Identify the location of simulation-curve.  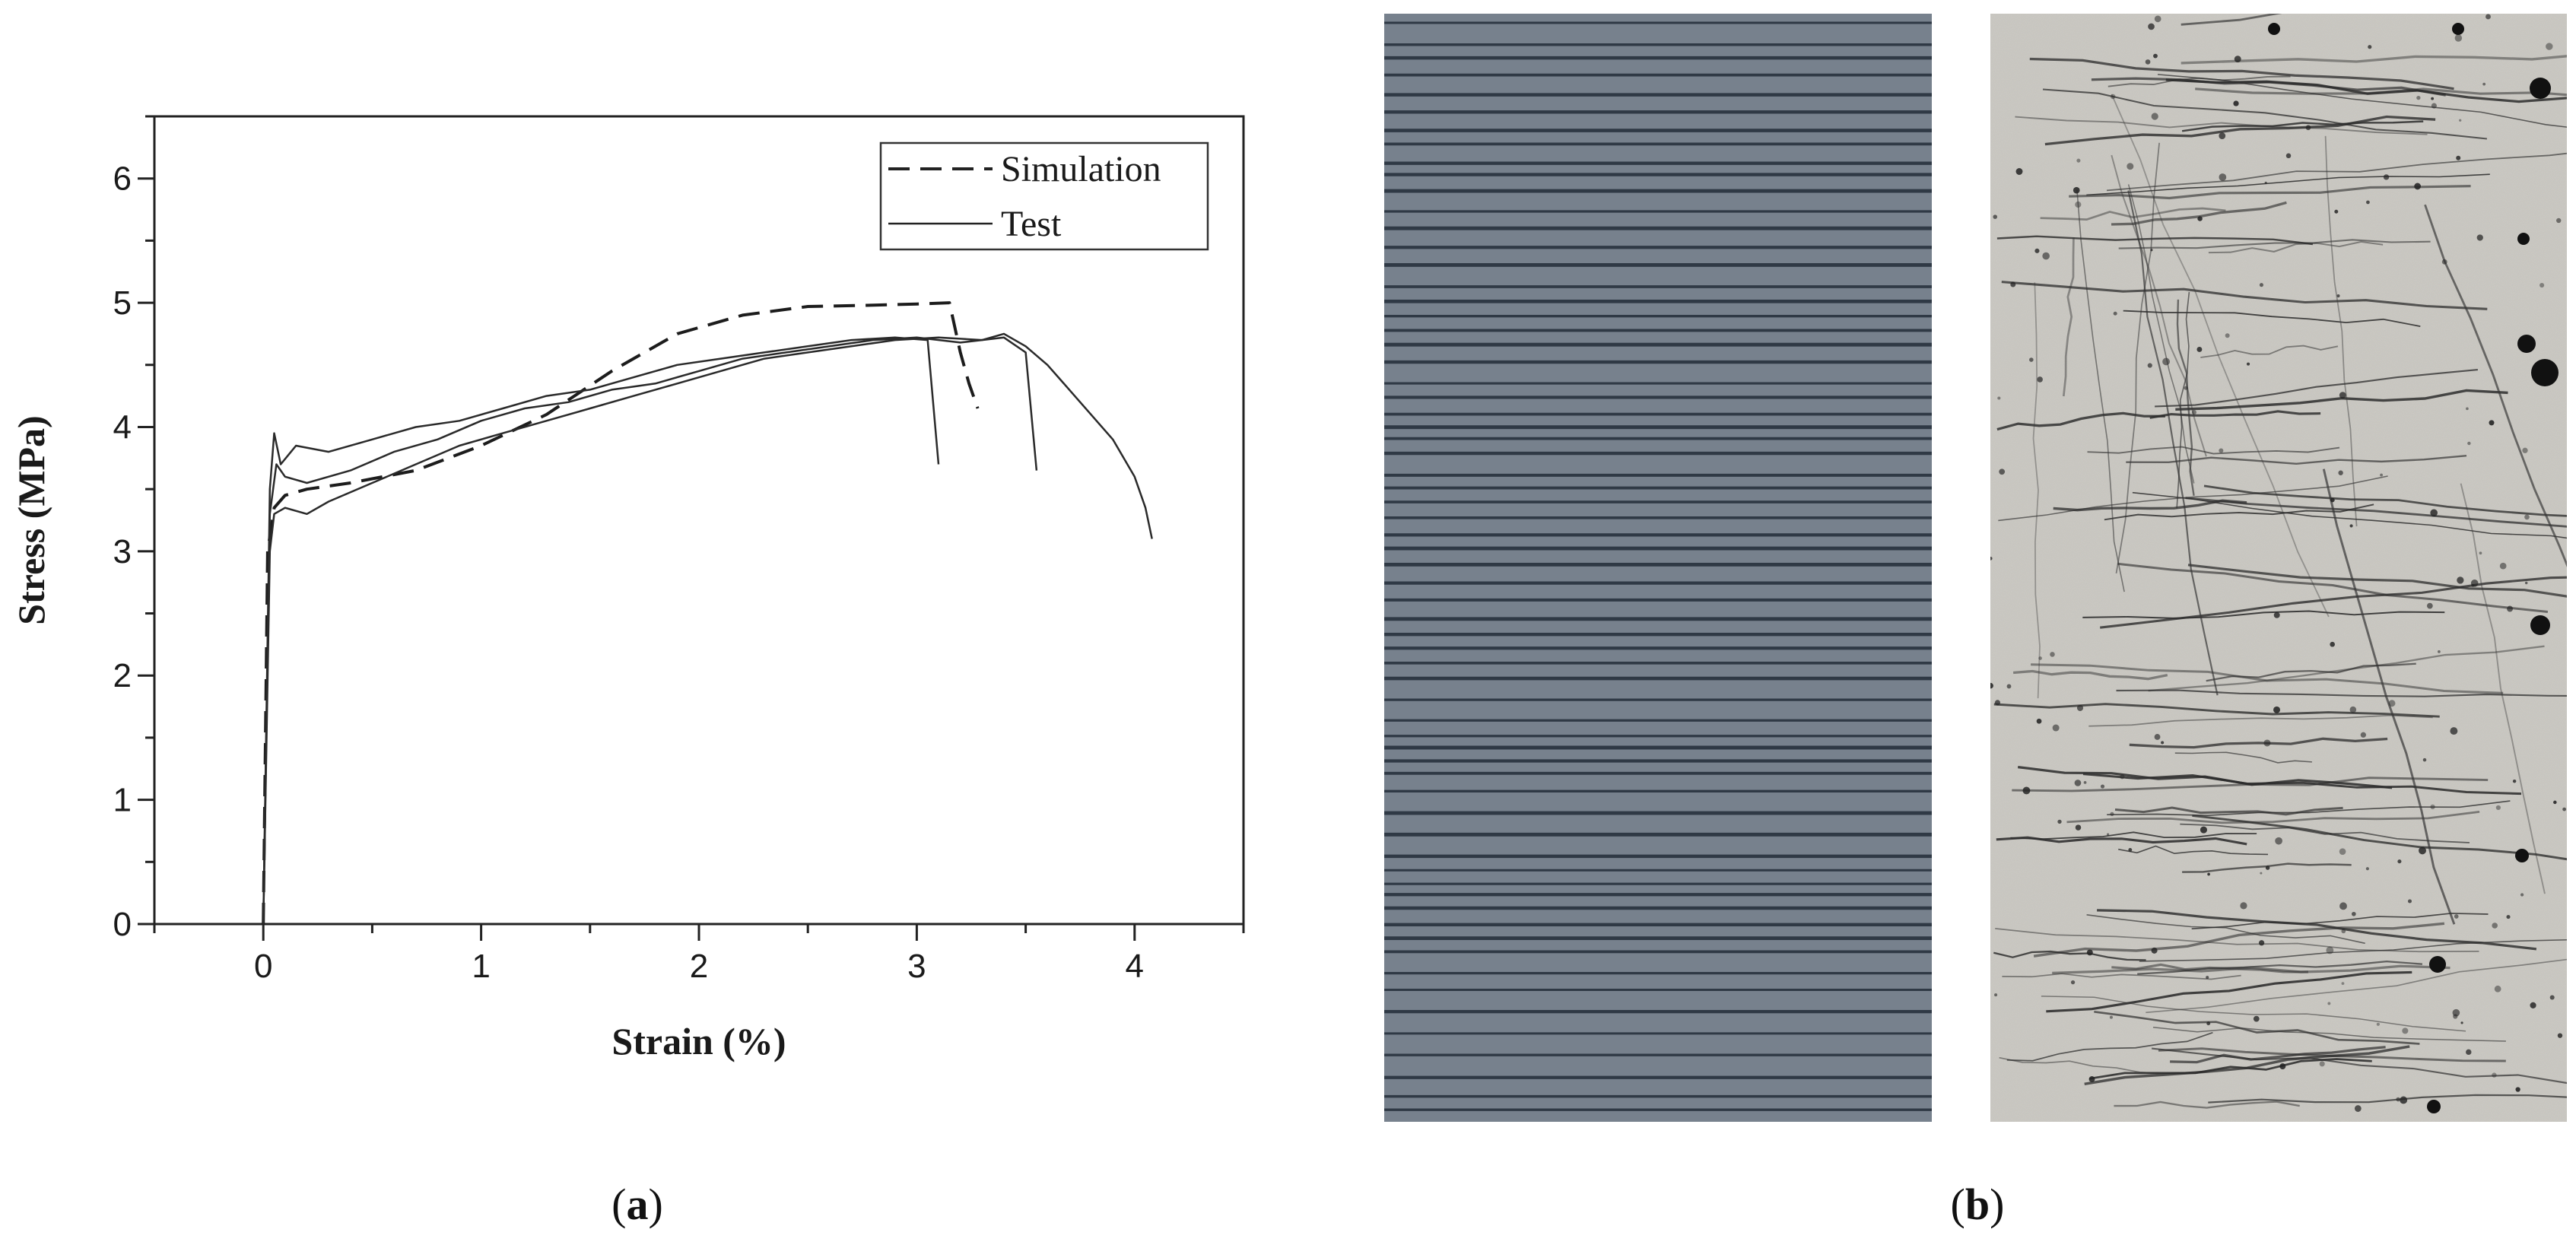
(621, 613).